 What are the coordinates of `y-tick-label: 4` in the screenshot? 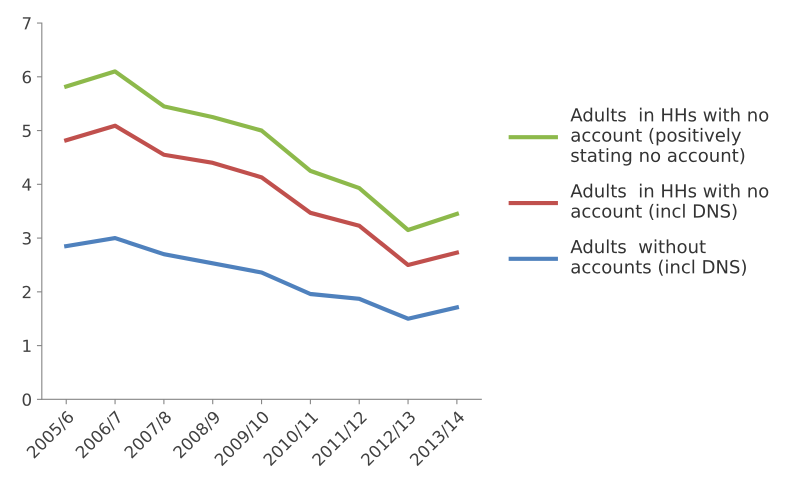 It's located at (27, 184).